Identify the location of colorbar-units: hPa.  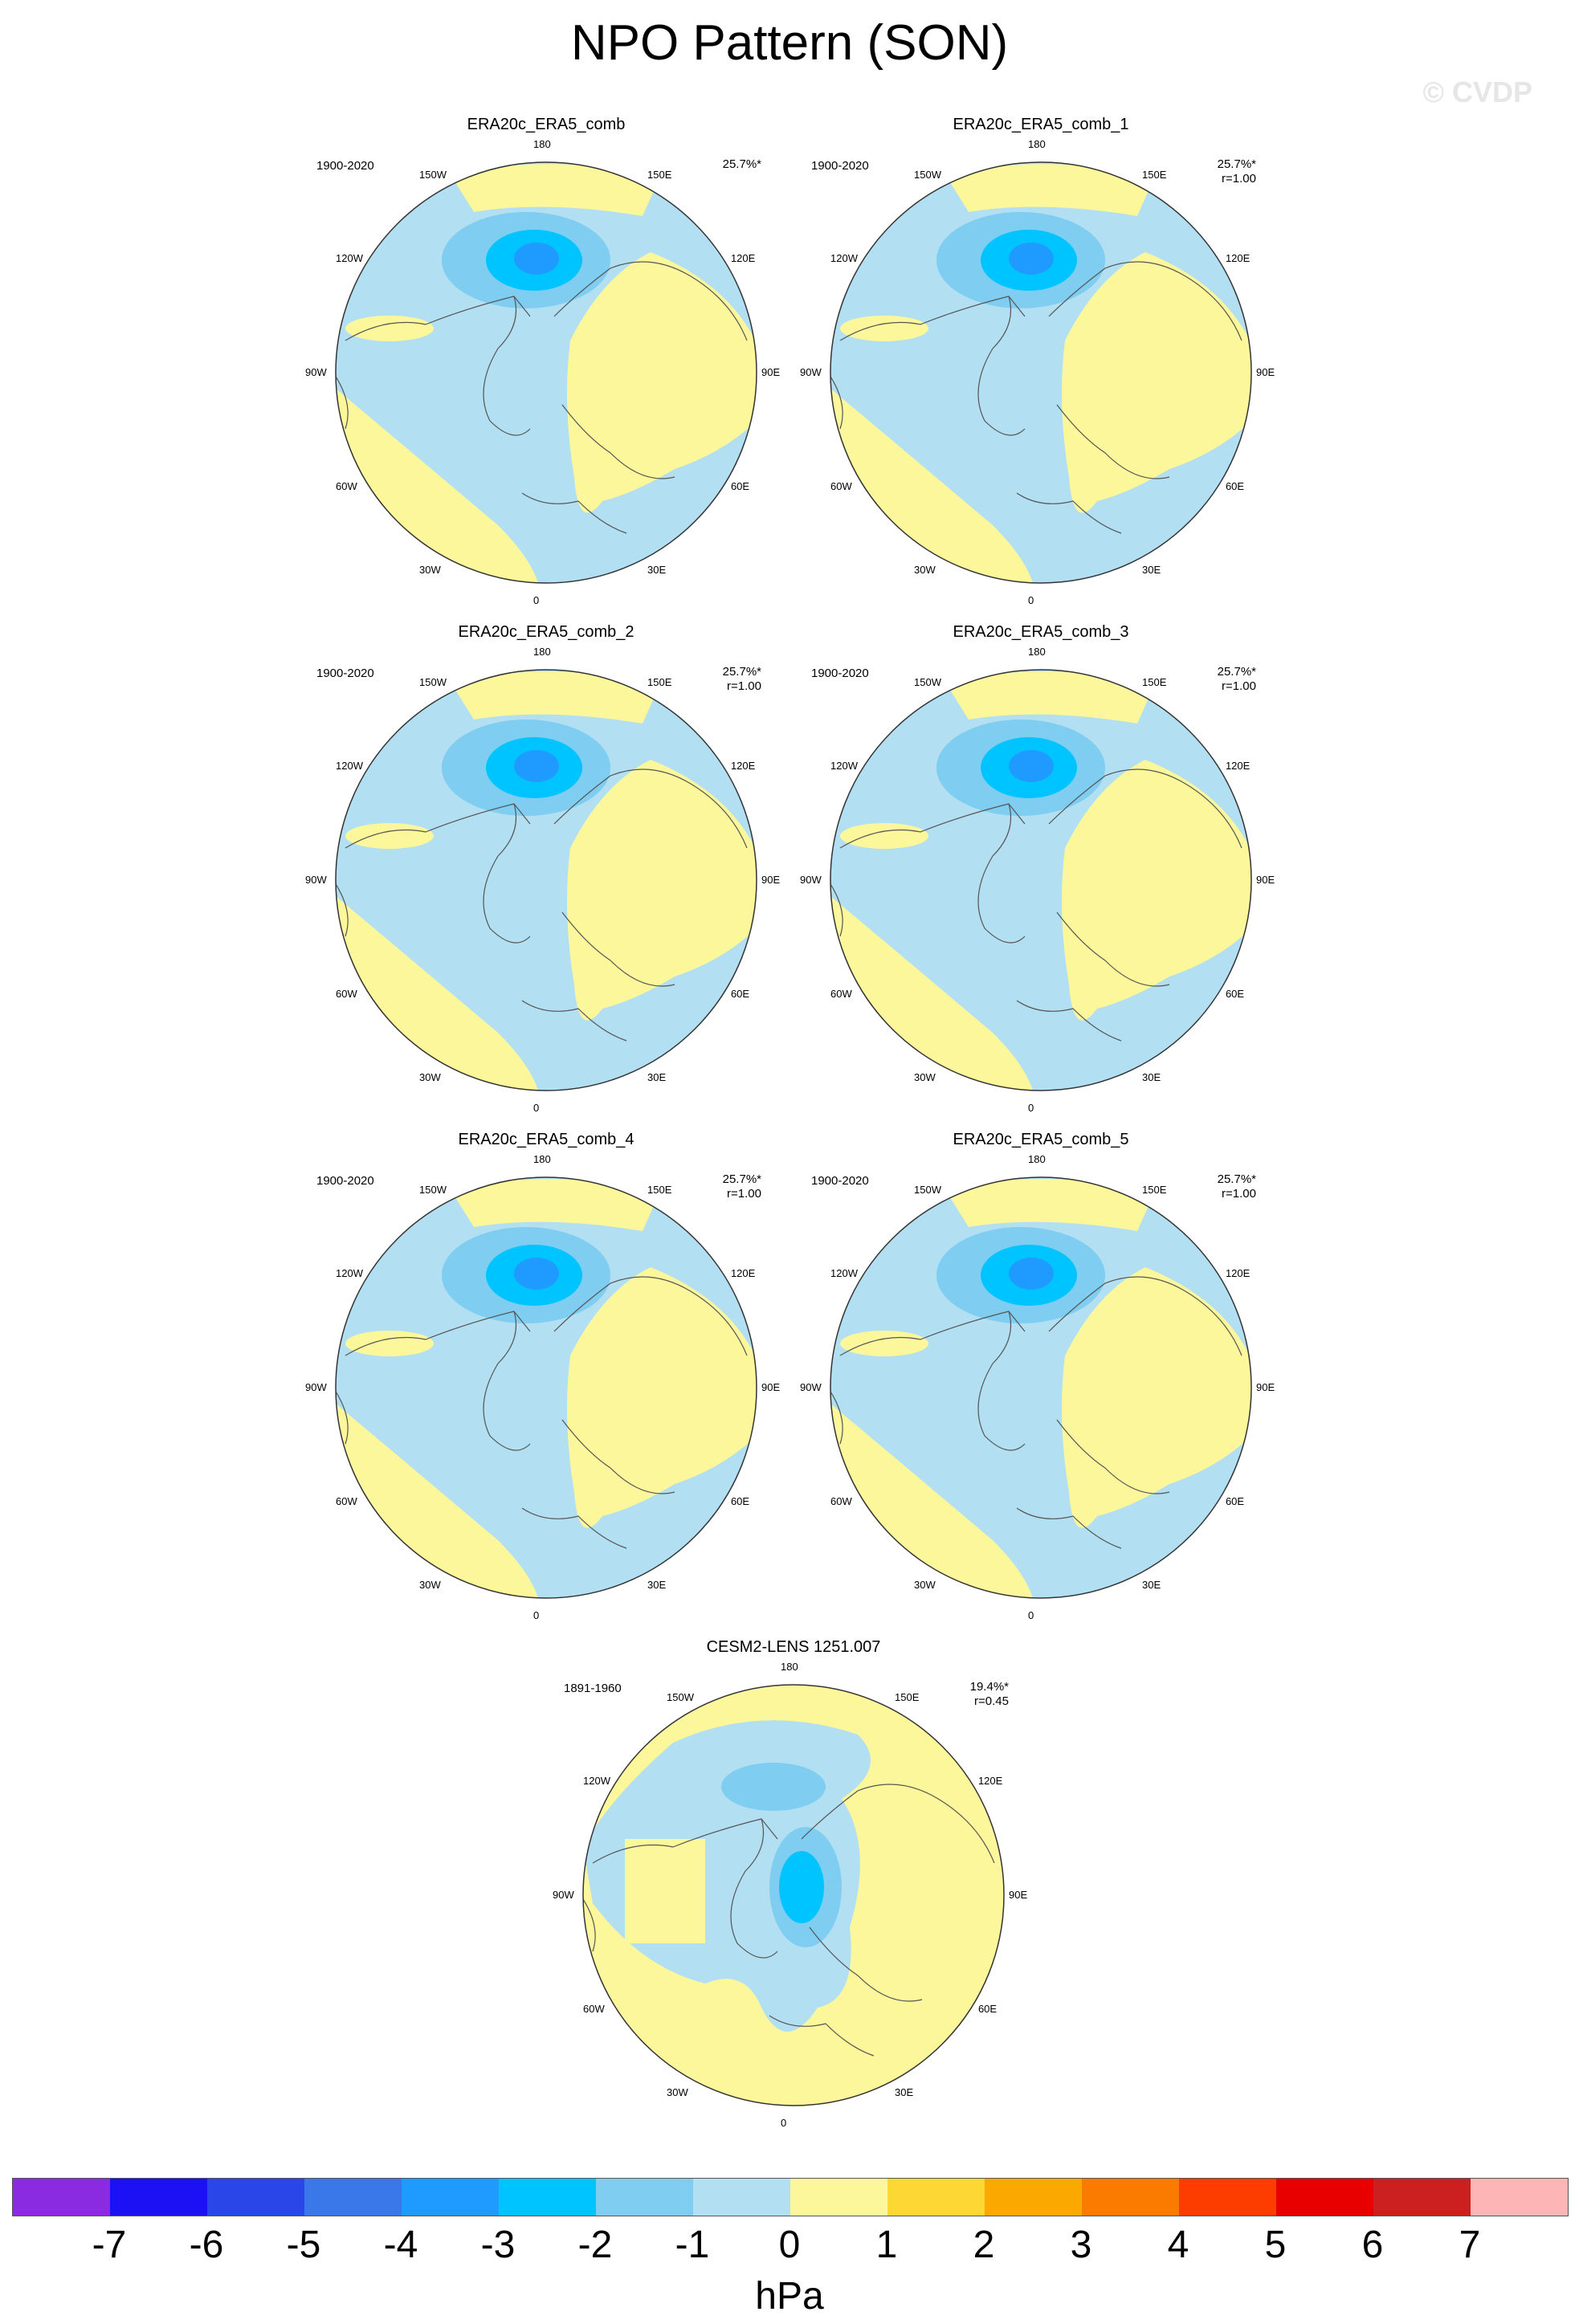
(789, 2296).